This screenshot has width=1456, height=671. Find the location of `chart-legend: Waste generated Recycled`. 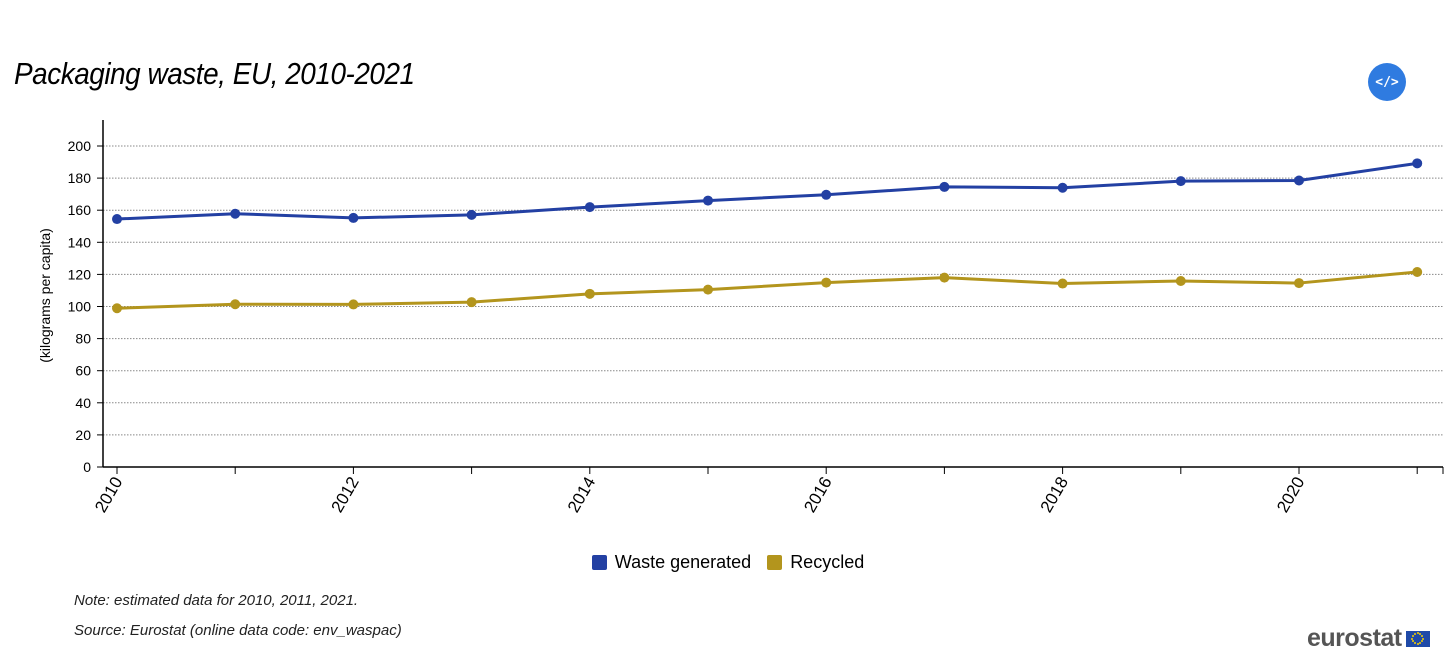

chart-legend: Waste generated Recycled is located at coordinates (728, 562).